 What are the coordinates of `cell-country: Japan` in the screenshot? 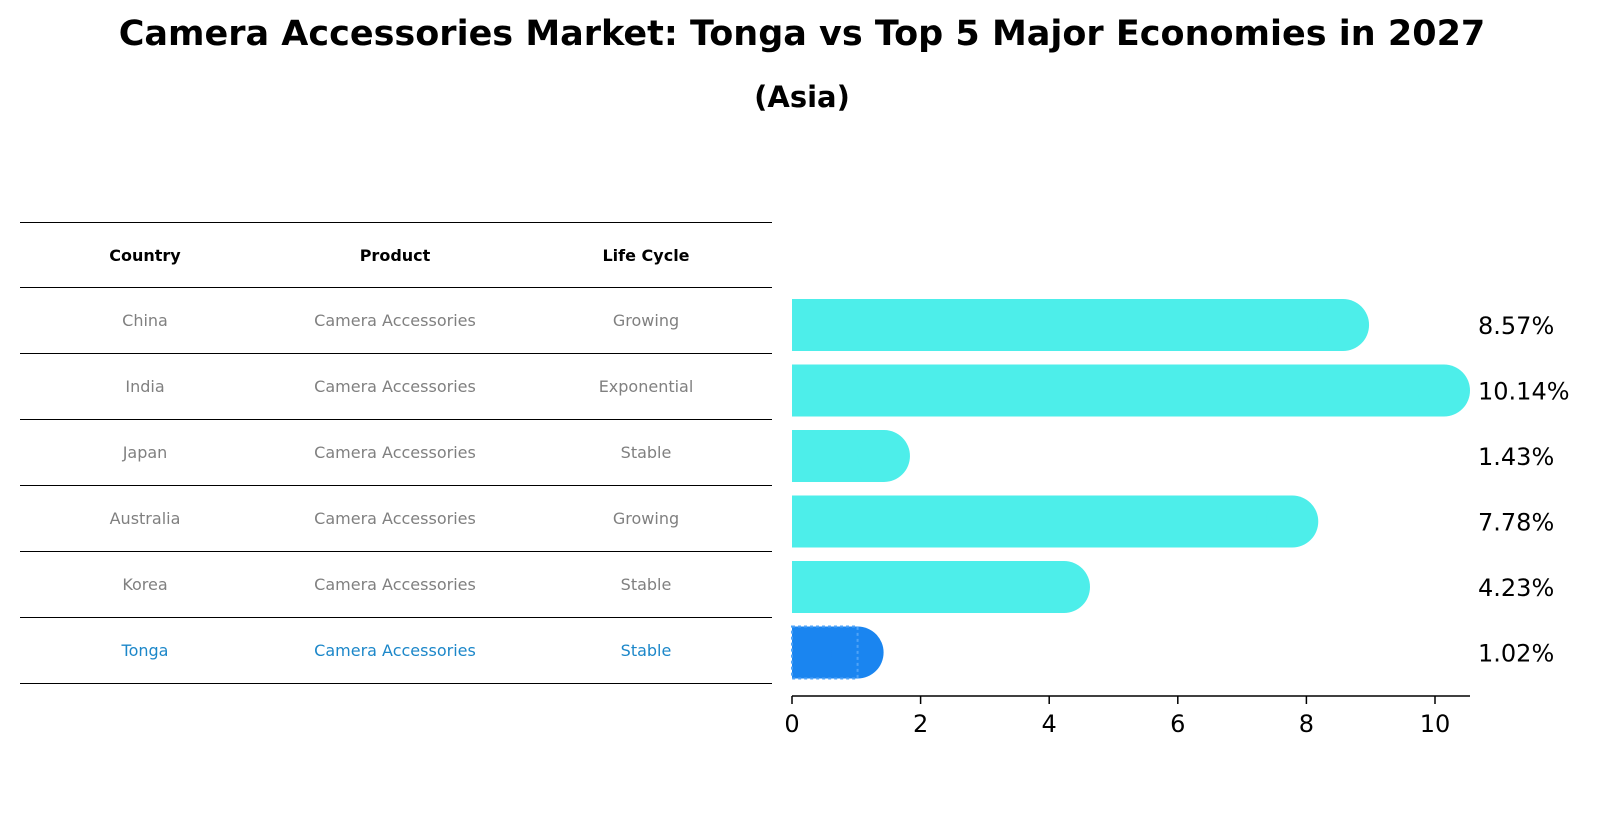 It's located at (145, 452).